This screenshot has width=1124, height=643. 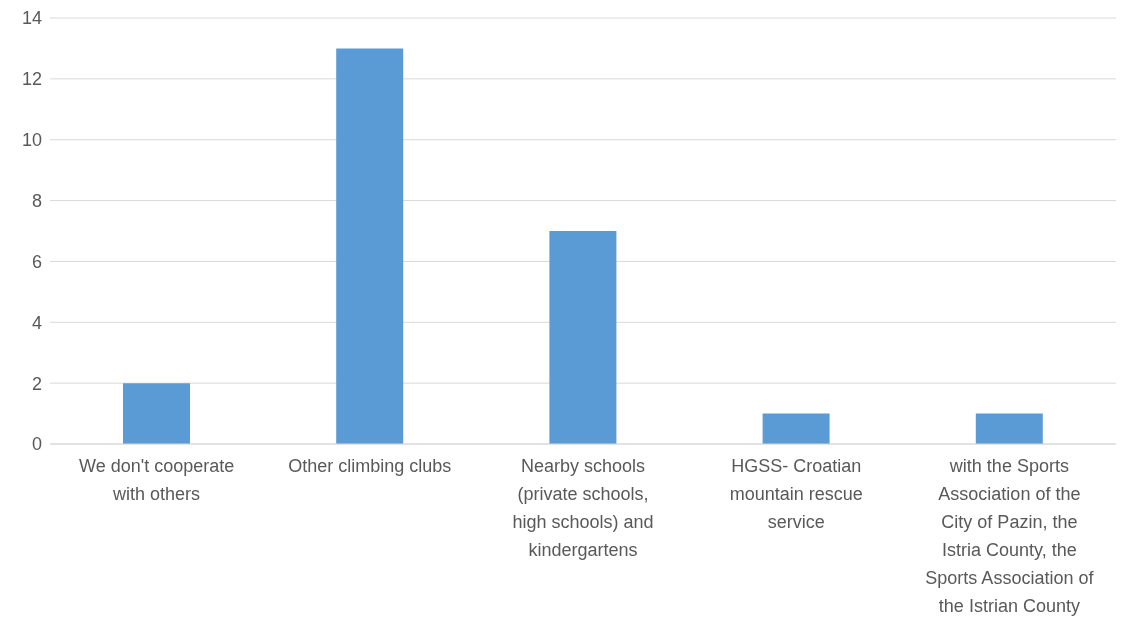 What do you see at coordinates (583, 508) in the screenshot?
I see `x-tick-label: Nearby schools (private schools, high schools) and kindergartens` at bounding box center [583, 508].